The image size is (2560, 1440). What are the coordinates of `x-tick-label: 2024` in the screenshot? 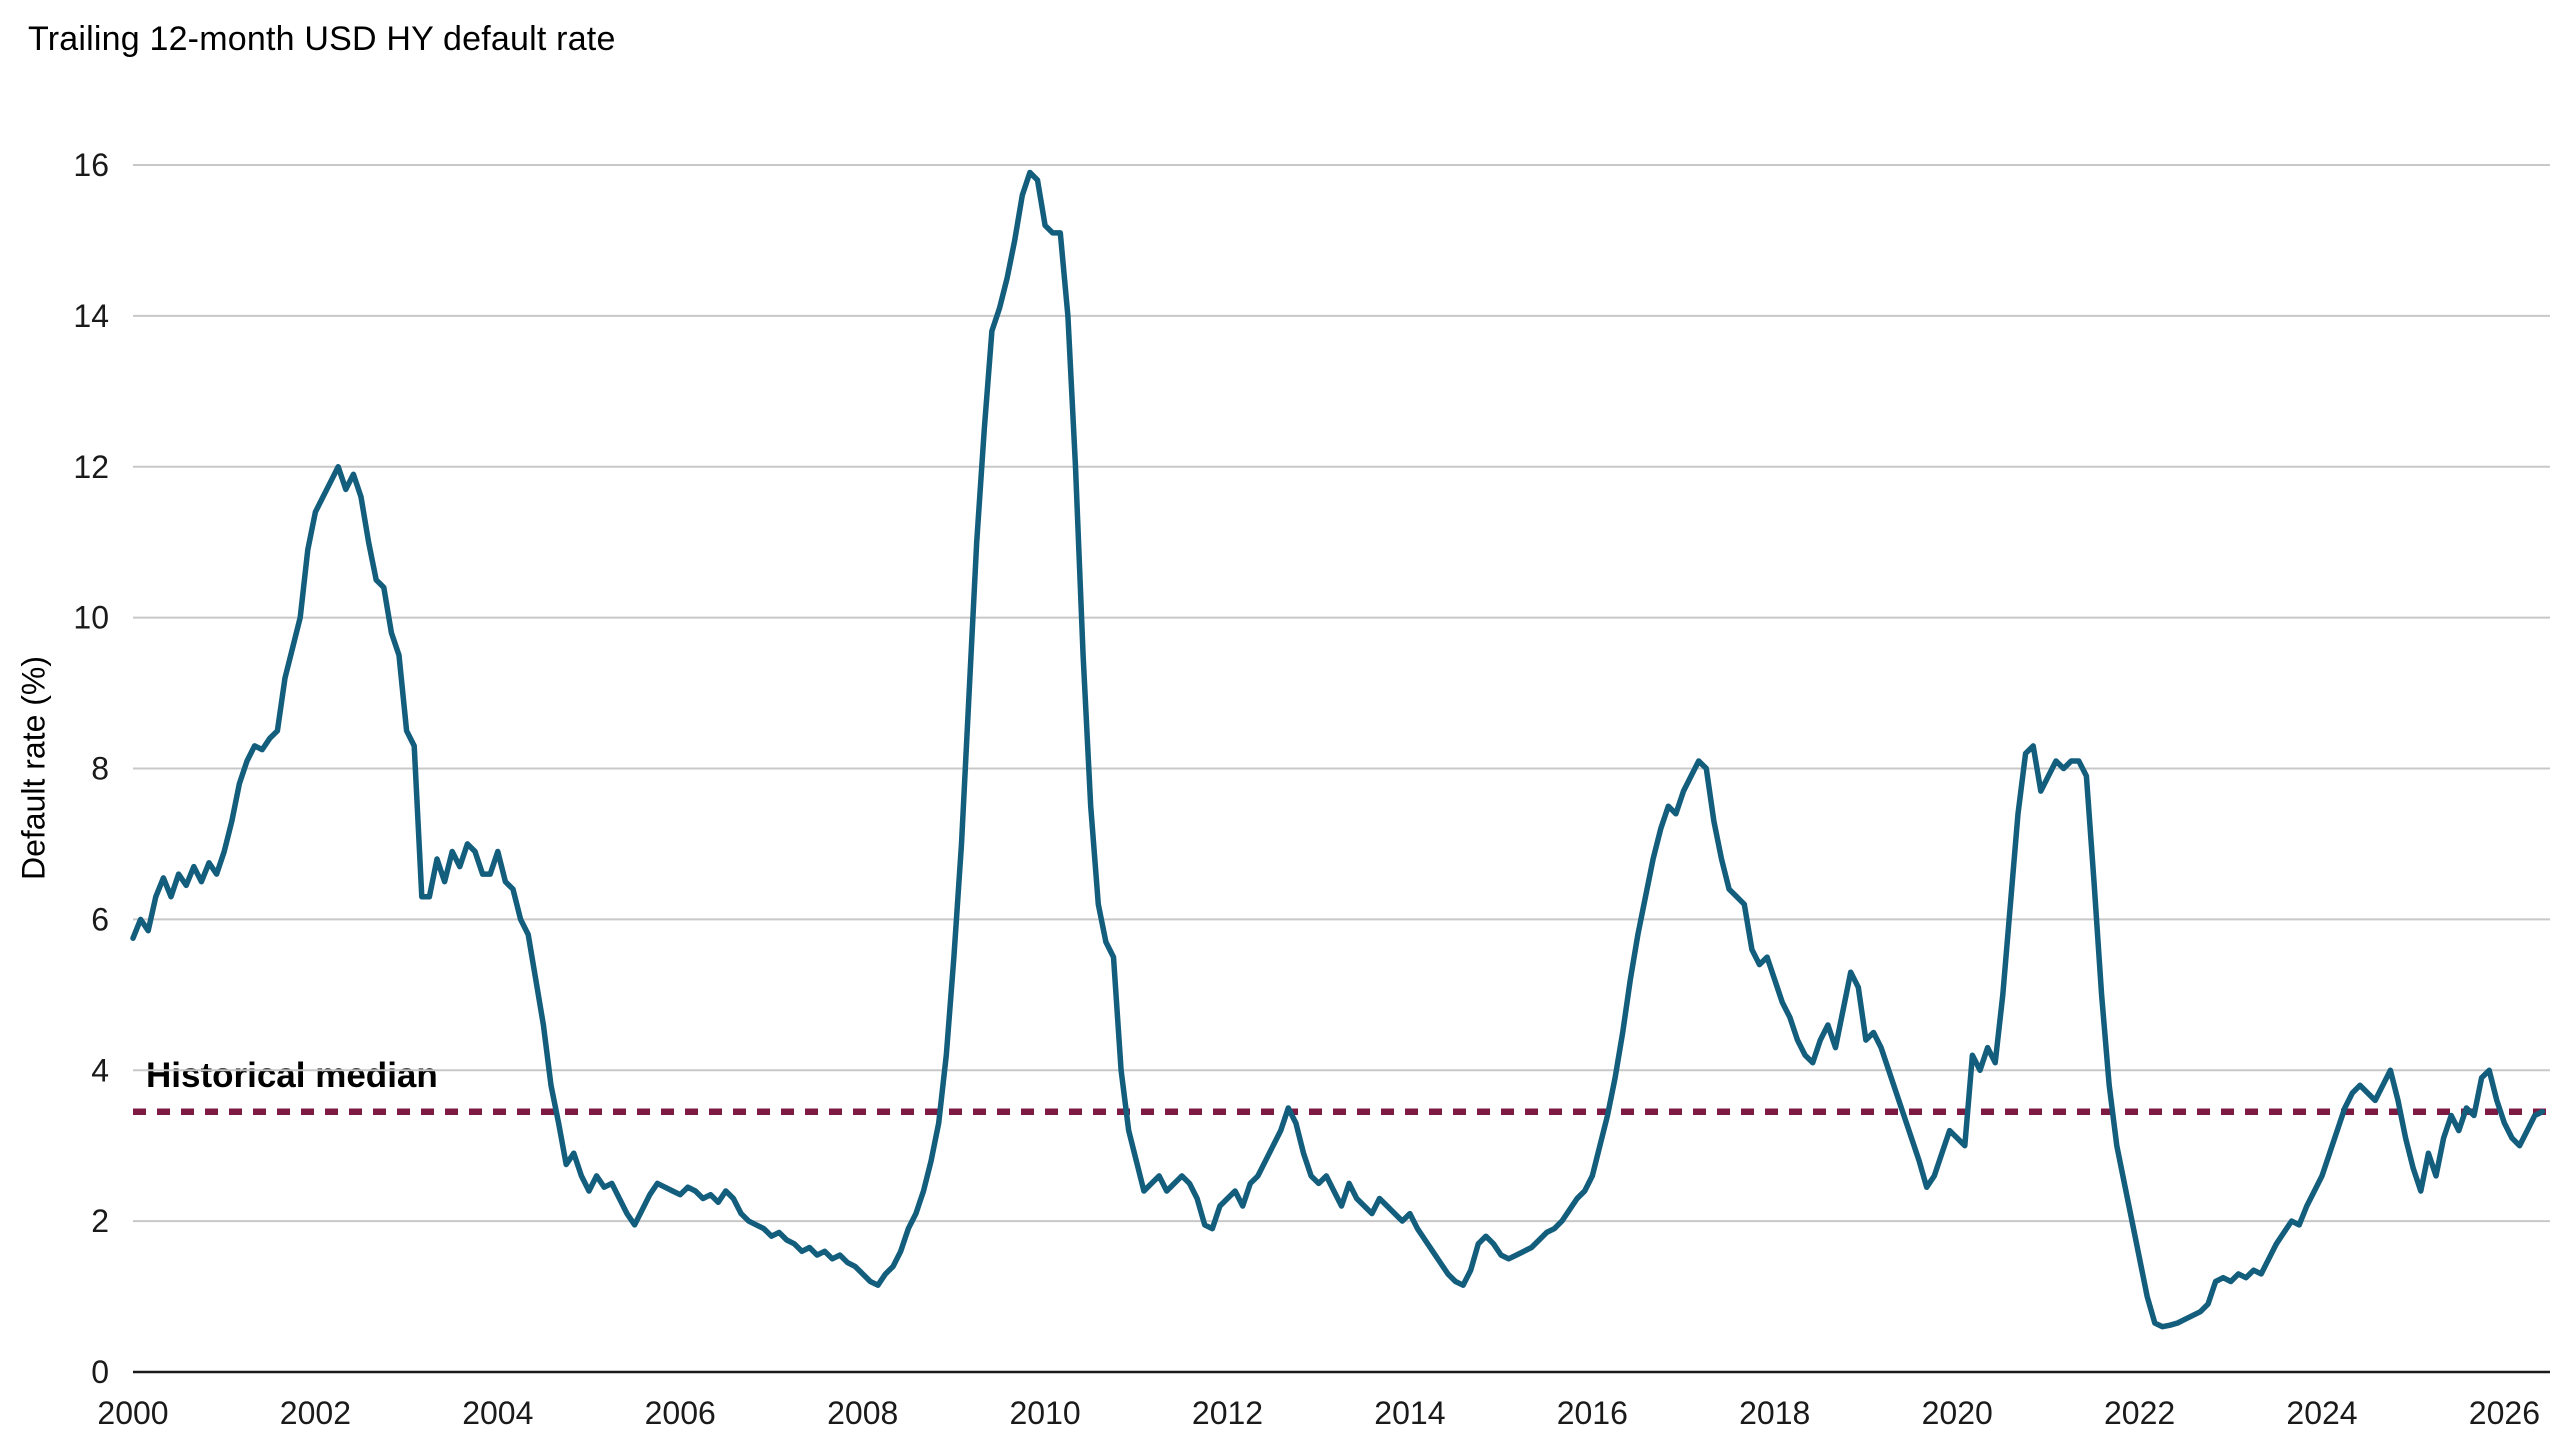 It's located at (2321, 1413).